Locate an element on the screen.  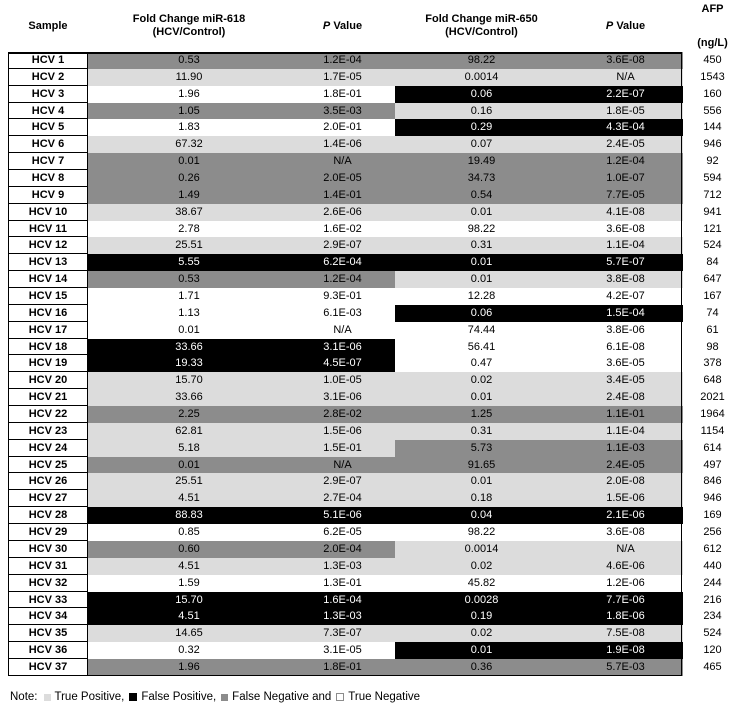
fold-change-mir618-cell: 88.83 is located at coordinates (189, 516).